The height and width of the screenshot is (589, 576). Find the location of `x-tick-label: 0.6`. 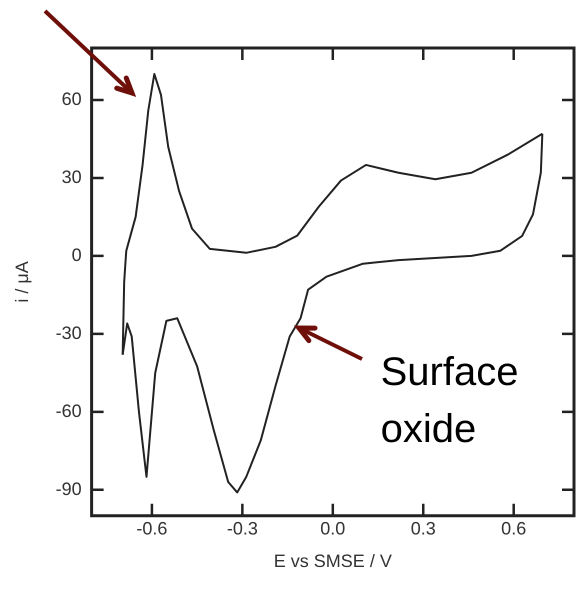

x-tick-label: 0.6 is located at coordinates (513, 528).